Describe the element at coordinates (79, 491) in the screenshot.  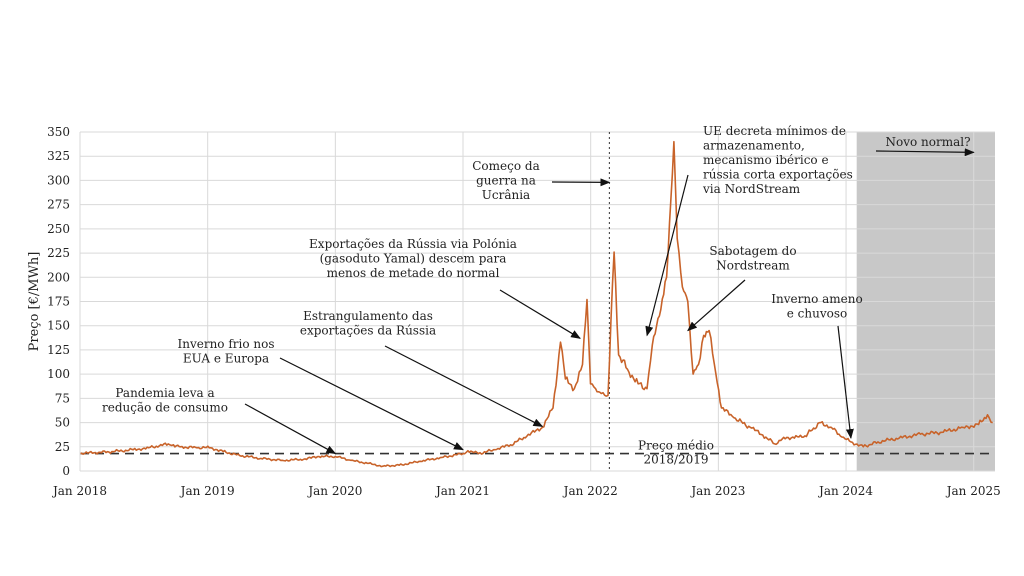
I see `x-tick-label: Jan 2018` at that location.